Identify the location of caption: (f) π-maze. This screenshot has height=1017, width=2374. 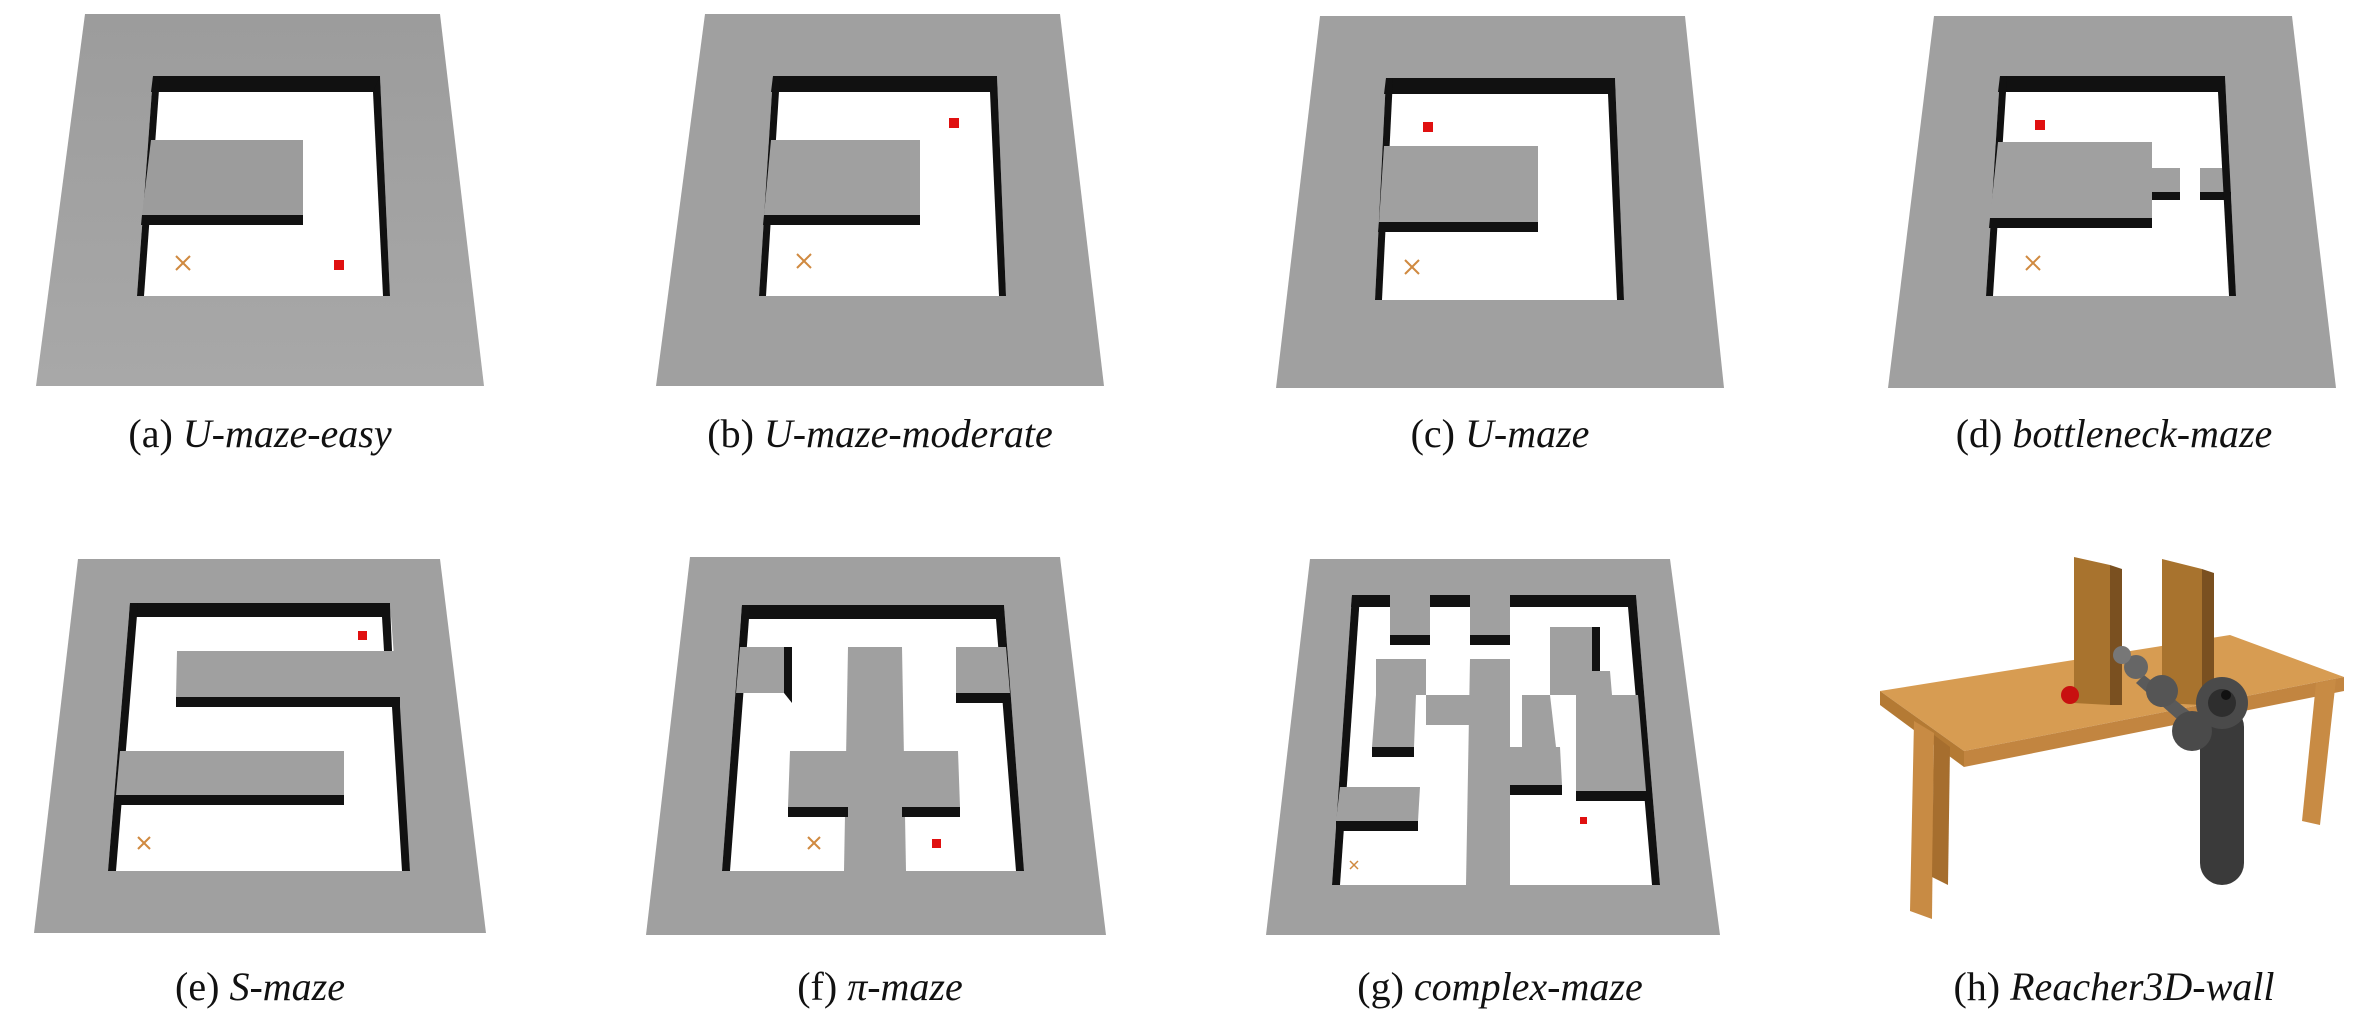
(880, 986).